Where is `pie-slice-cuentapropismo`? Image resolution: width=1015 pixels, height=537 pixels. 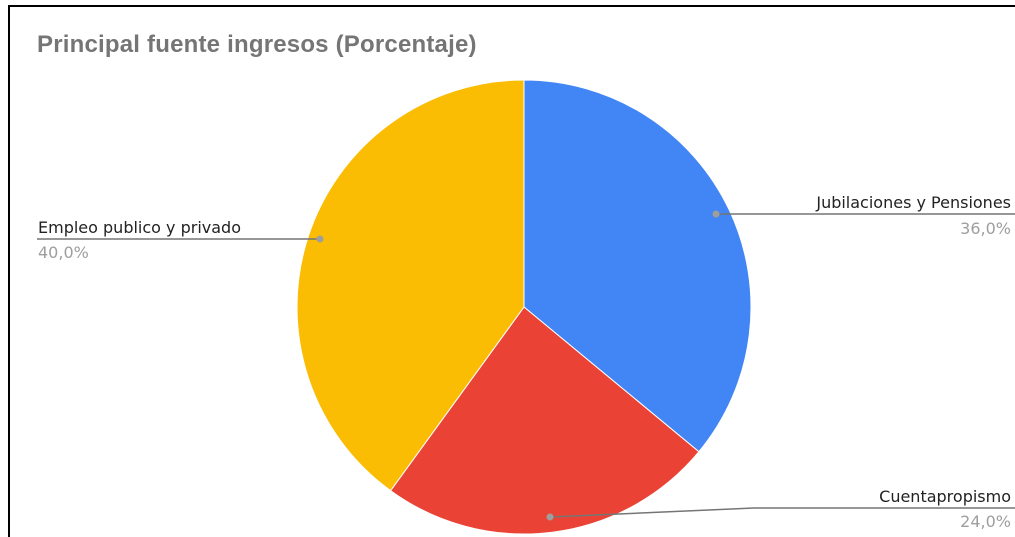 pie-slice-cuentapropismo is located at coordinates (544, 420).